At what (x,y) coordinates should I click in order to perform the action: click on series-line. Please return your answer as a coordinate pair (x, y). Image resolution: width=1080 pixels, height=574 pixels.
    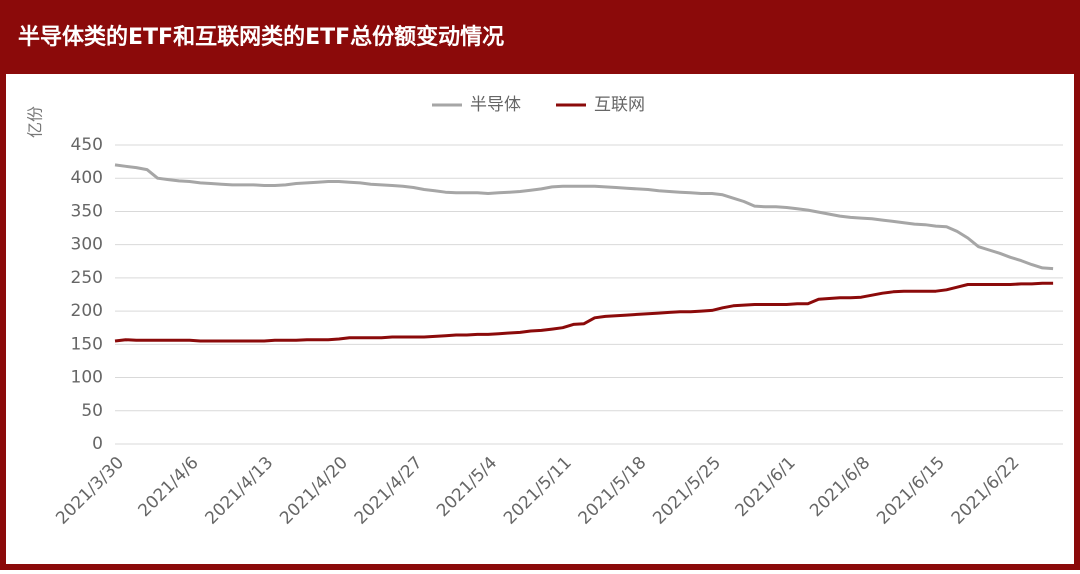
    Looking at the image, I should click on (584, 312).